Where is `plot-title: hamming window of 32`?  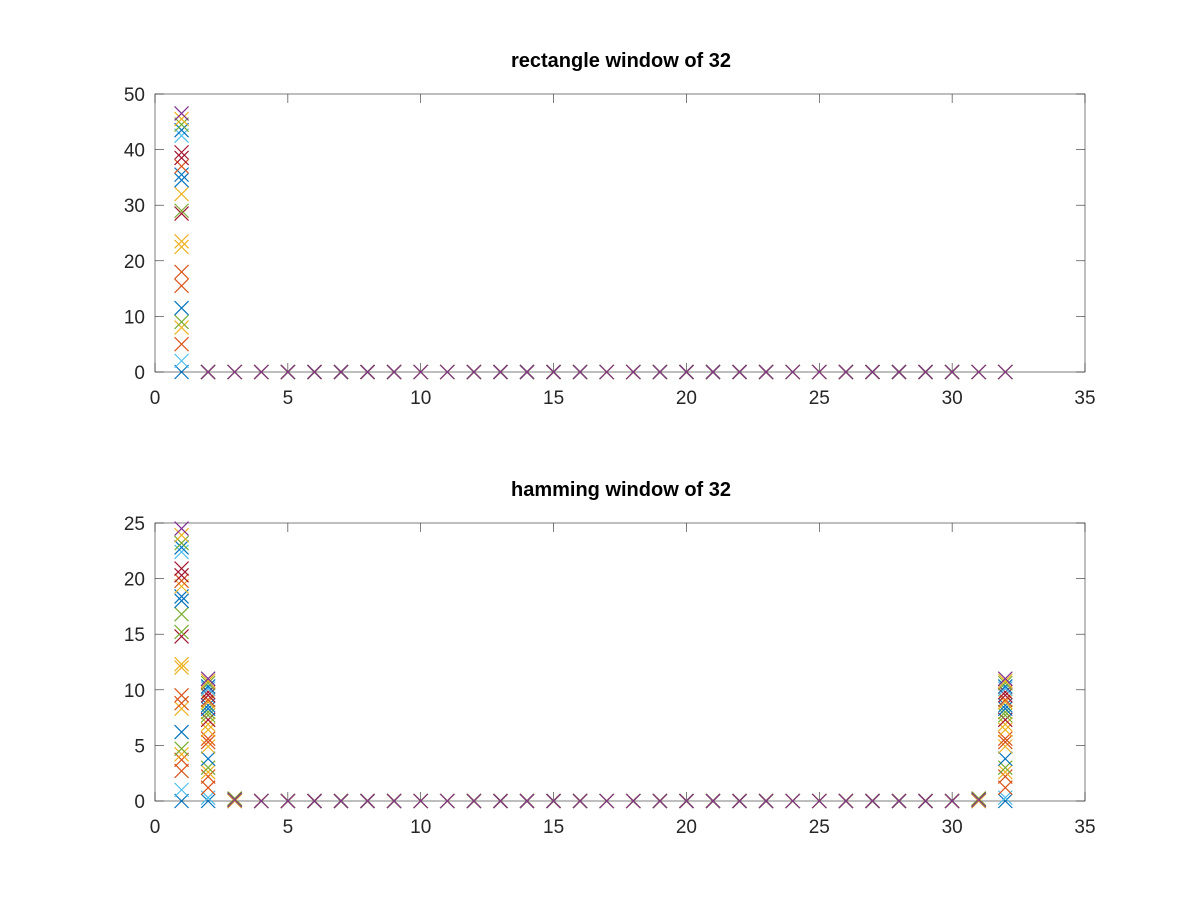 plot-title: hamming window of 32 is located at coordinates (621, 490).